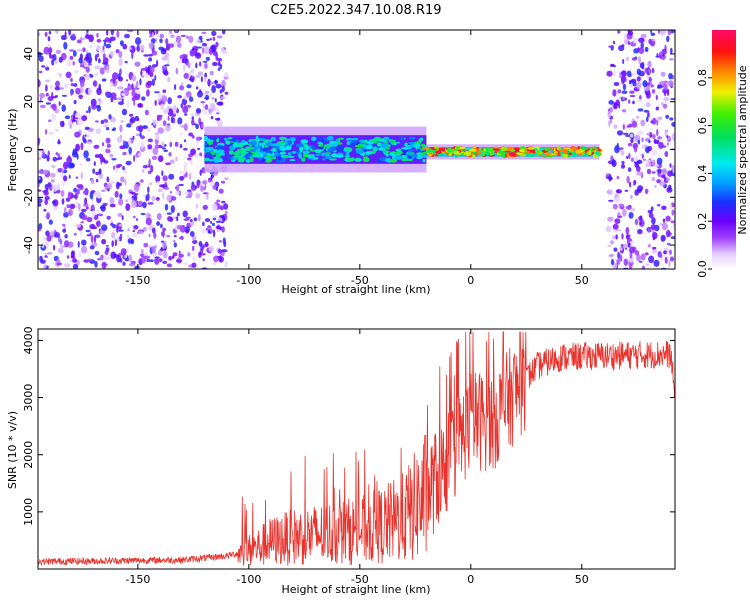  I want to click on colorbar-tick-label: 0.0, so click(702, 269).